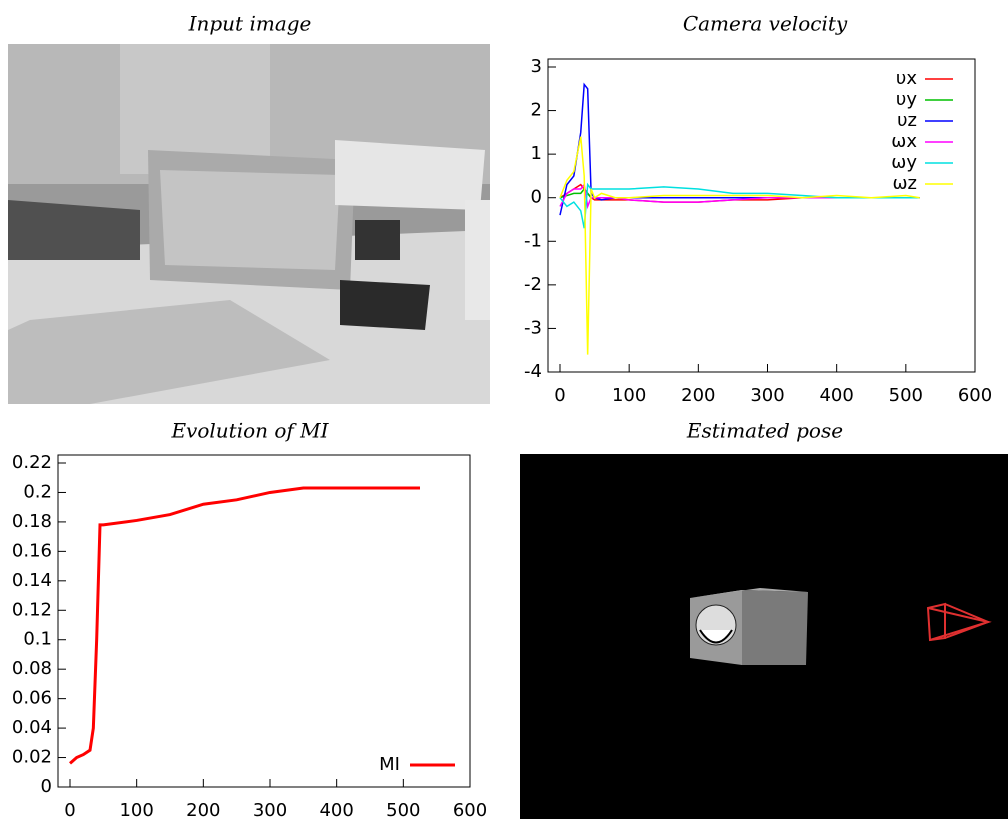 The height and width of the screenshot is (819, 1008). Describe the element at coordinates (907, 120) in the screenshot. I see `legend-label: υz` at that location.